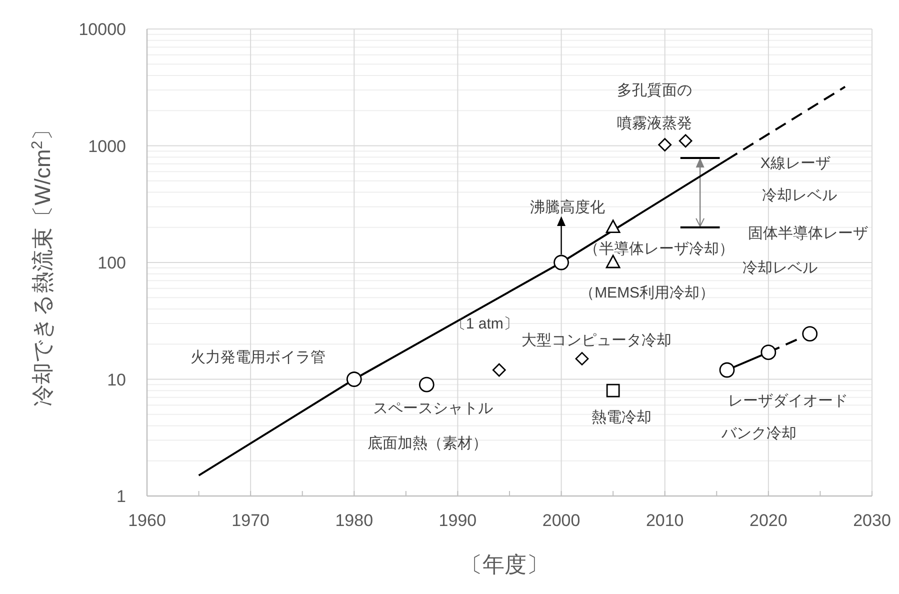 The width and height of the screenshot is (899, 594). What do you see at coordinates (788, 401) in the screenshot?
I see `annotation: レーザダイオード` at bounding box center [788, 401].